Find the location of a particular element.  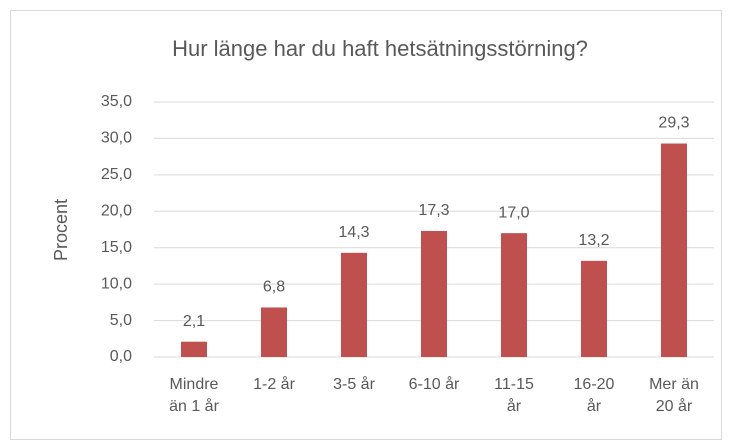

data-label: 2,1 is located at coordinates (194, 321).